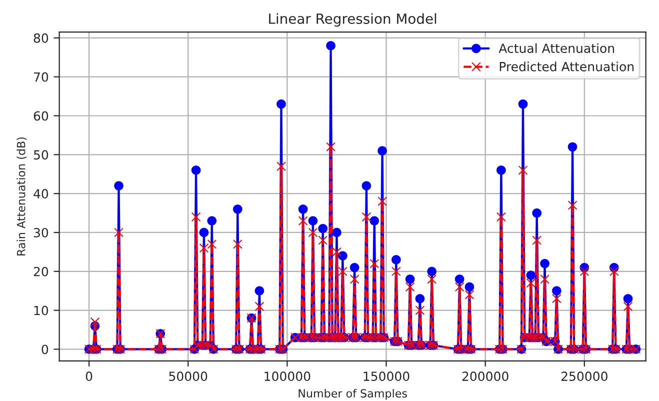 This screenshot has height=401, width=659. I want to click on x-axis-title: Number of Samples, so click(352, 394).